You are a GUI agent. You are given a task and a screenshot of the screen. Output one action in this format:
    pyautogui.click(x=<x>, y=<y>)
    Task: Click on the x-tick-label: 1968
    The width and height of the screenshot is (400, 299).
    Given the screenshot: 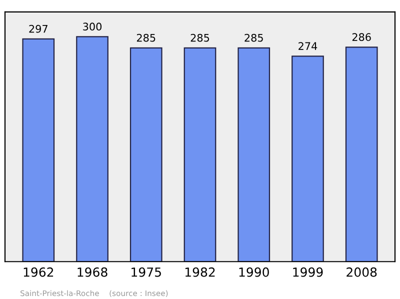 What is the action you would take?
    pyautogui.click(x=93, y=272)
    